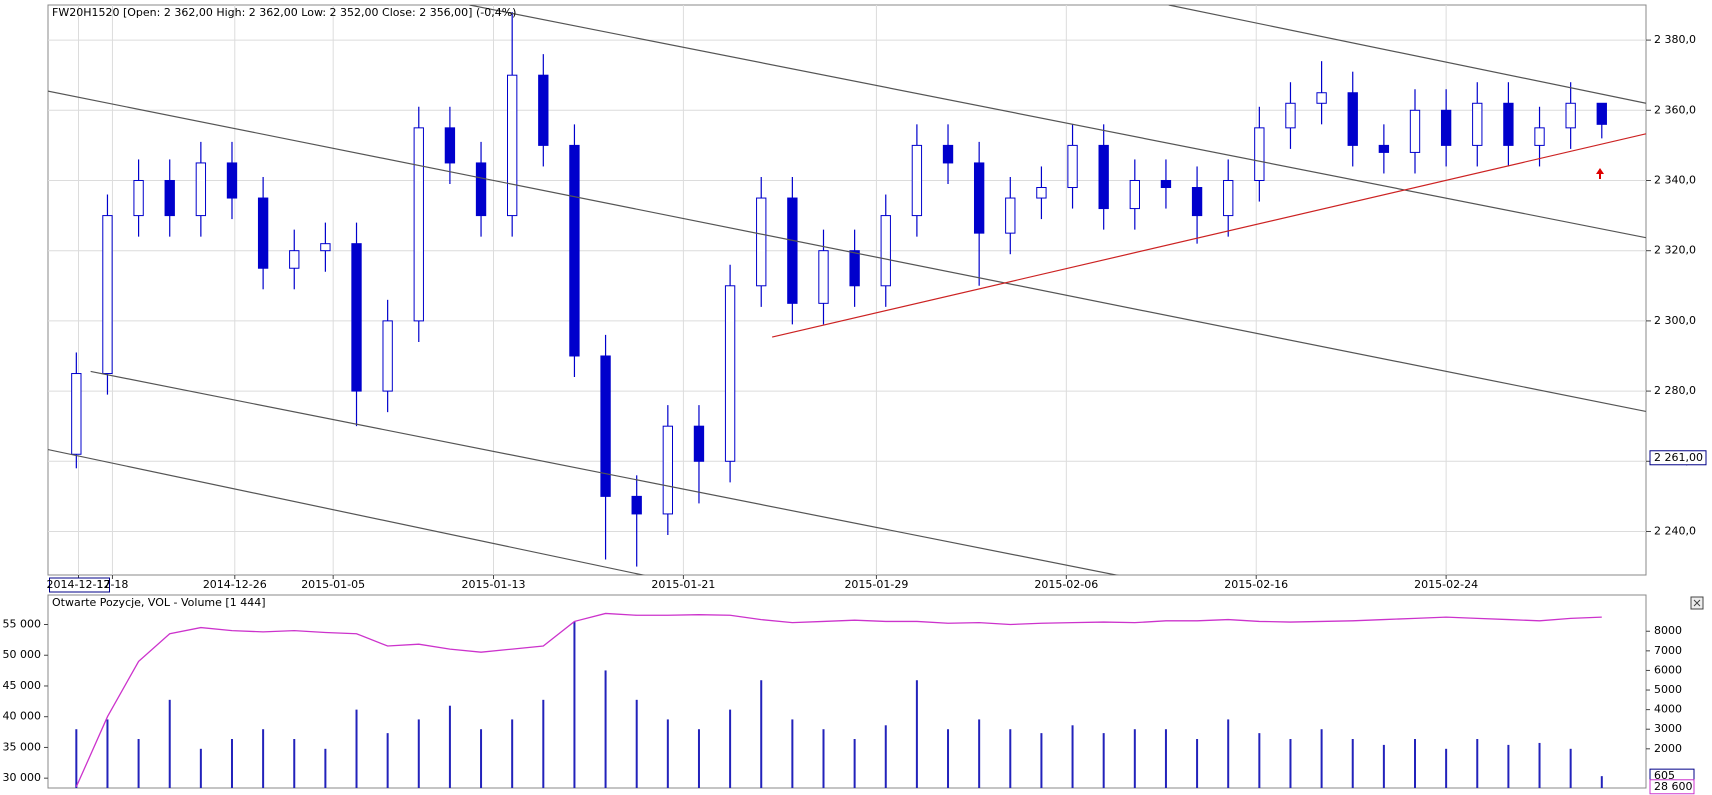 Image resolution: width=1712 pixels, height=795 pixels. What do you see at coordinates (1675, 179) in the screenshot?
I see `y-tick-label: 2 340,0` at bounding box center [1675, 179].